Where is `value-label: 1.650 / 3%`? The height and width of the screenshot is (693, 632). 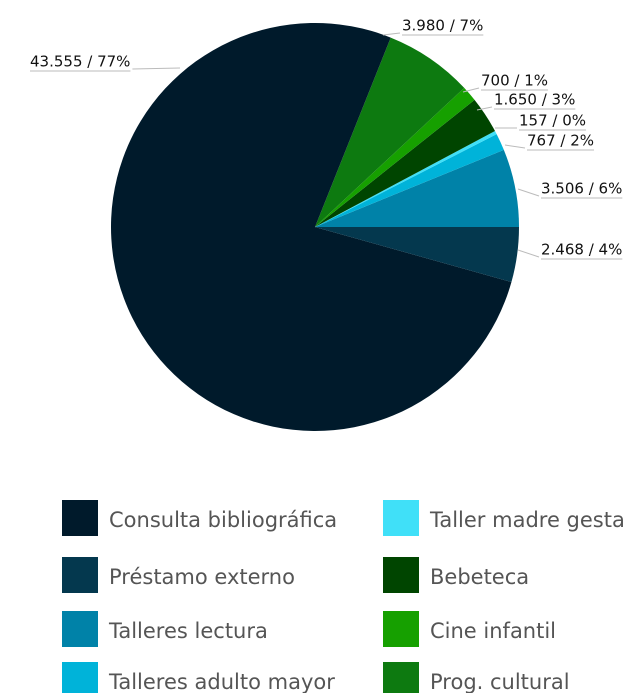 value-label: 1.650 / 3% is located at coordinates (534, 100).